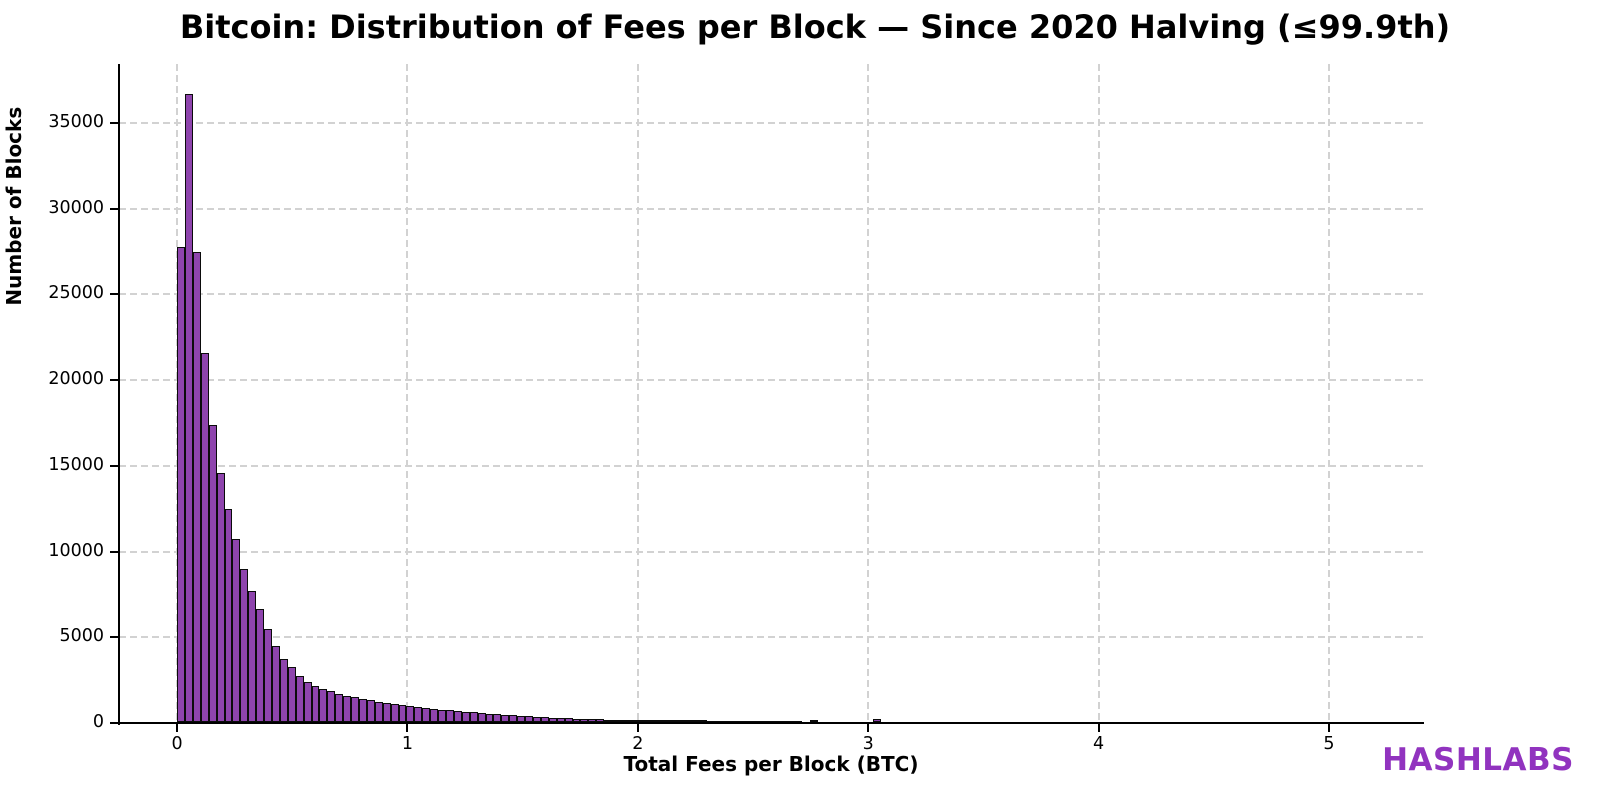 Image resolution: width=1600 pixels, height=799 pixels. What do you see at coordinates (771, 764) in the screenshot?
I see `x-axis-label: Total Fees per Block (BTC)` at bounding box center [771, 764].